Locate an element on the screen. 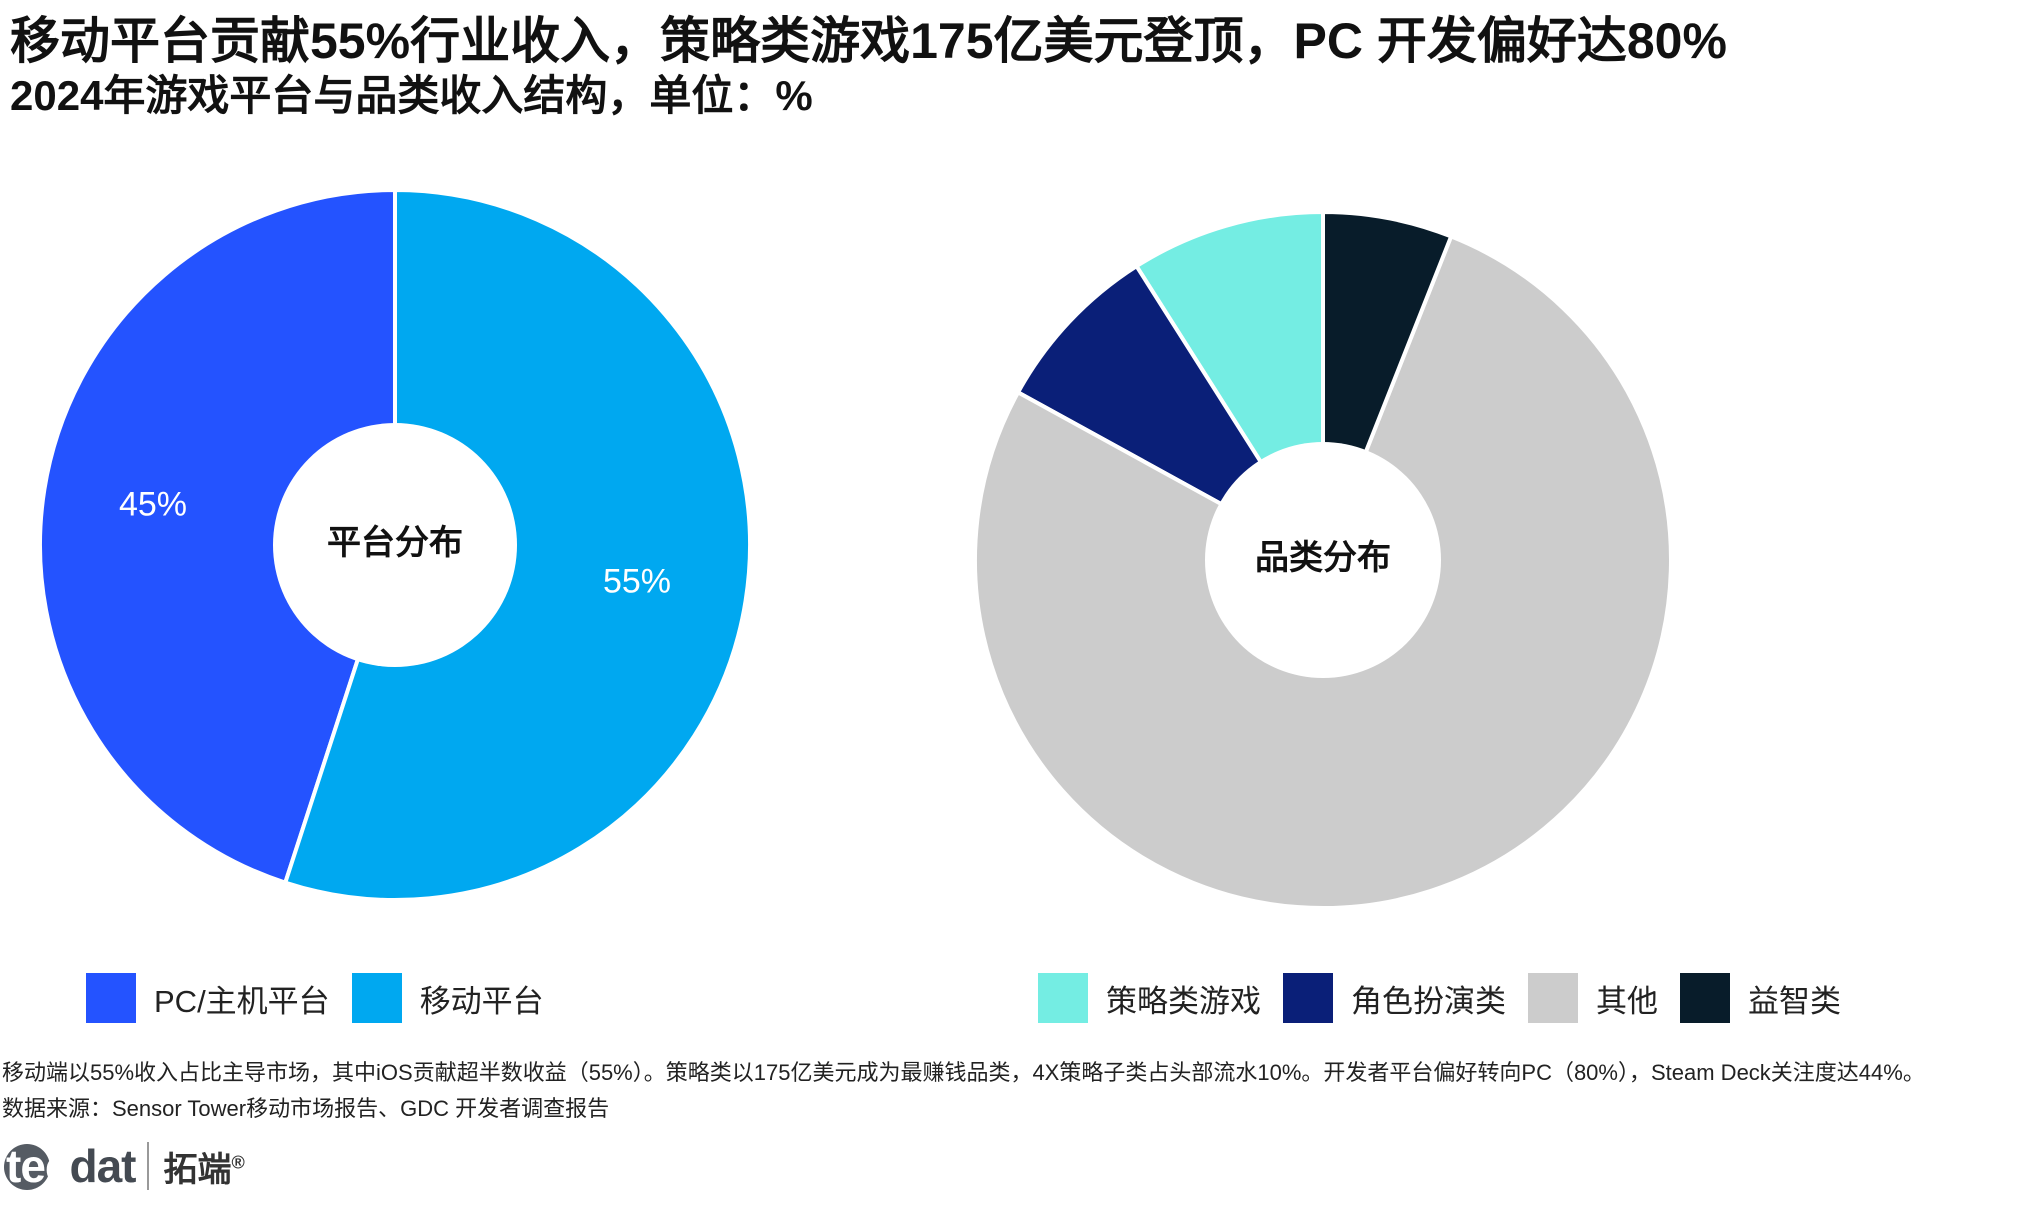 The width and height of the screenshot is (2030, 1212). legend-category: 策略类游戏 角色扮演类 其他 益智类 is located at coordinates (1450, 998).